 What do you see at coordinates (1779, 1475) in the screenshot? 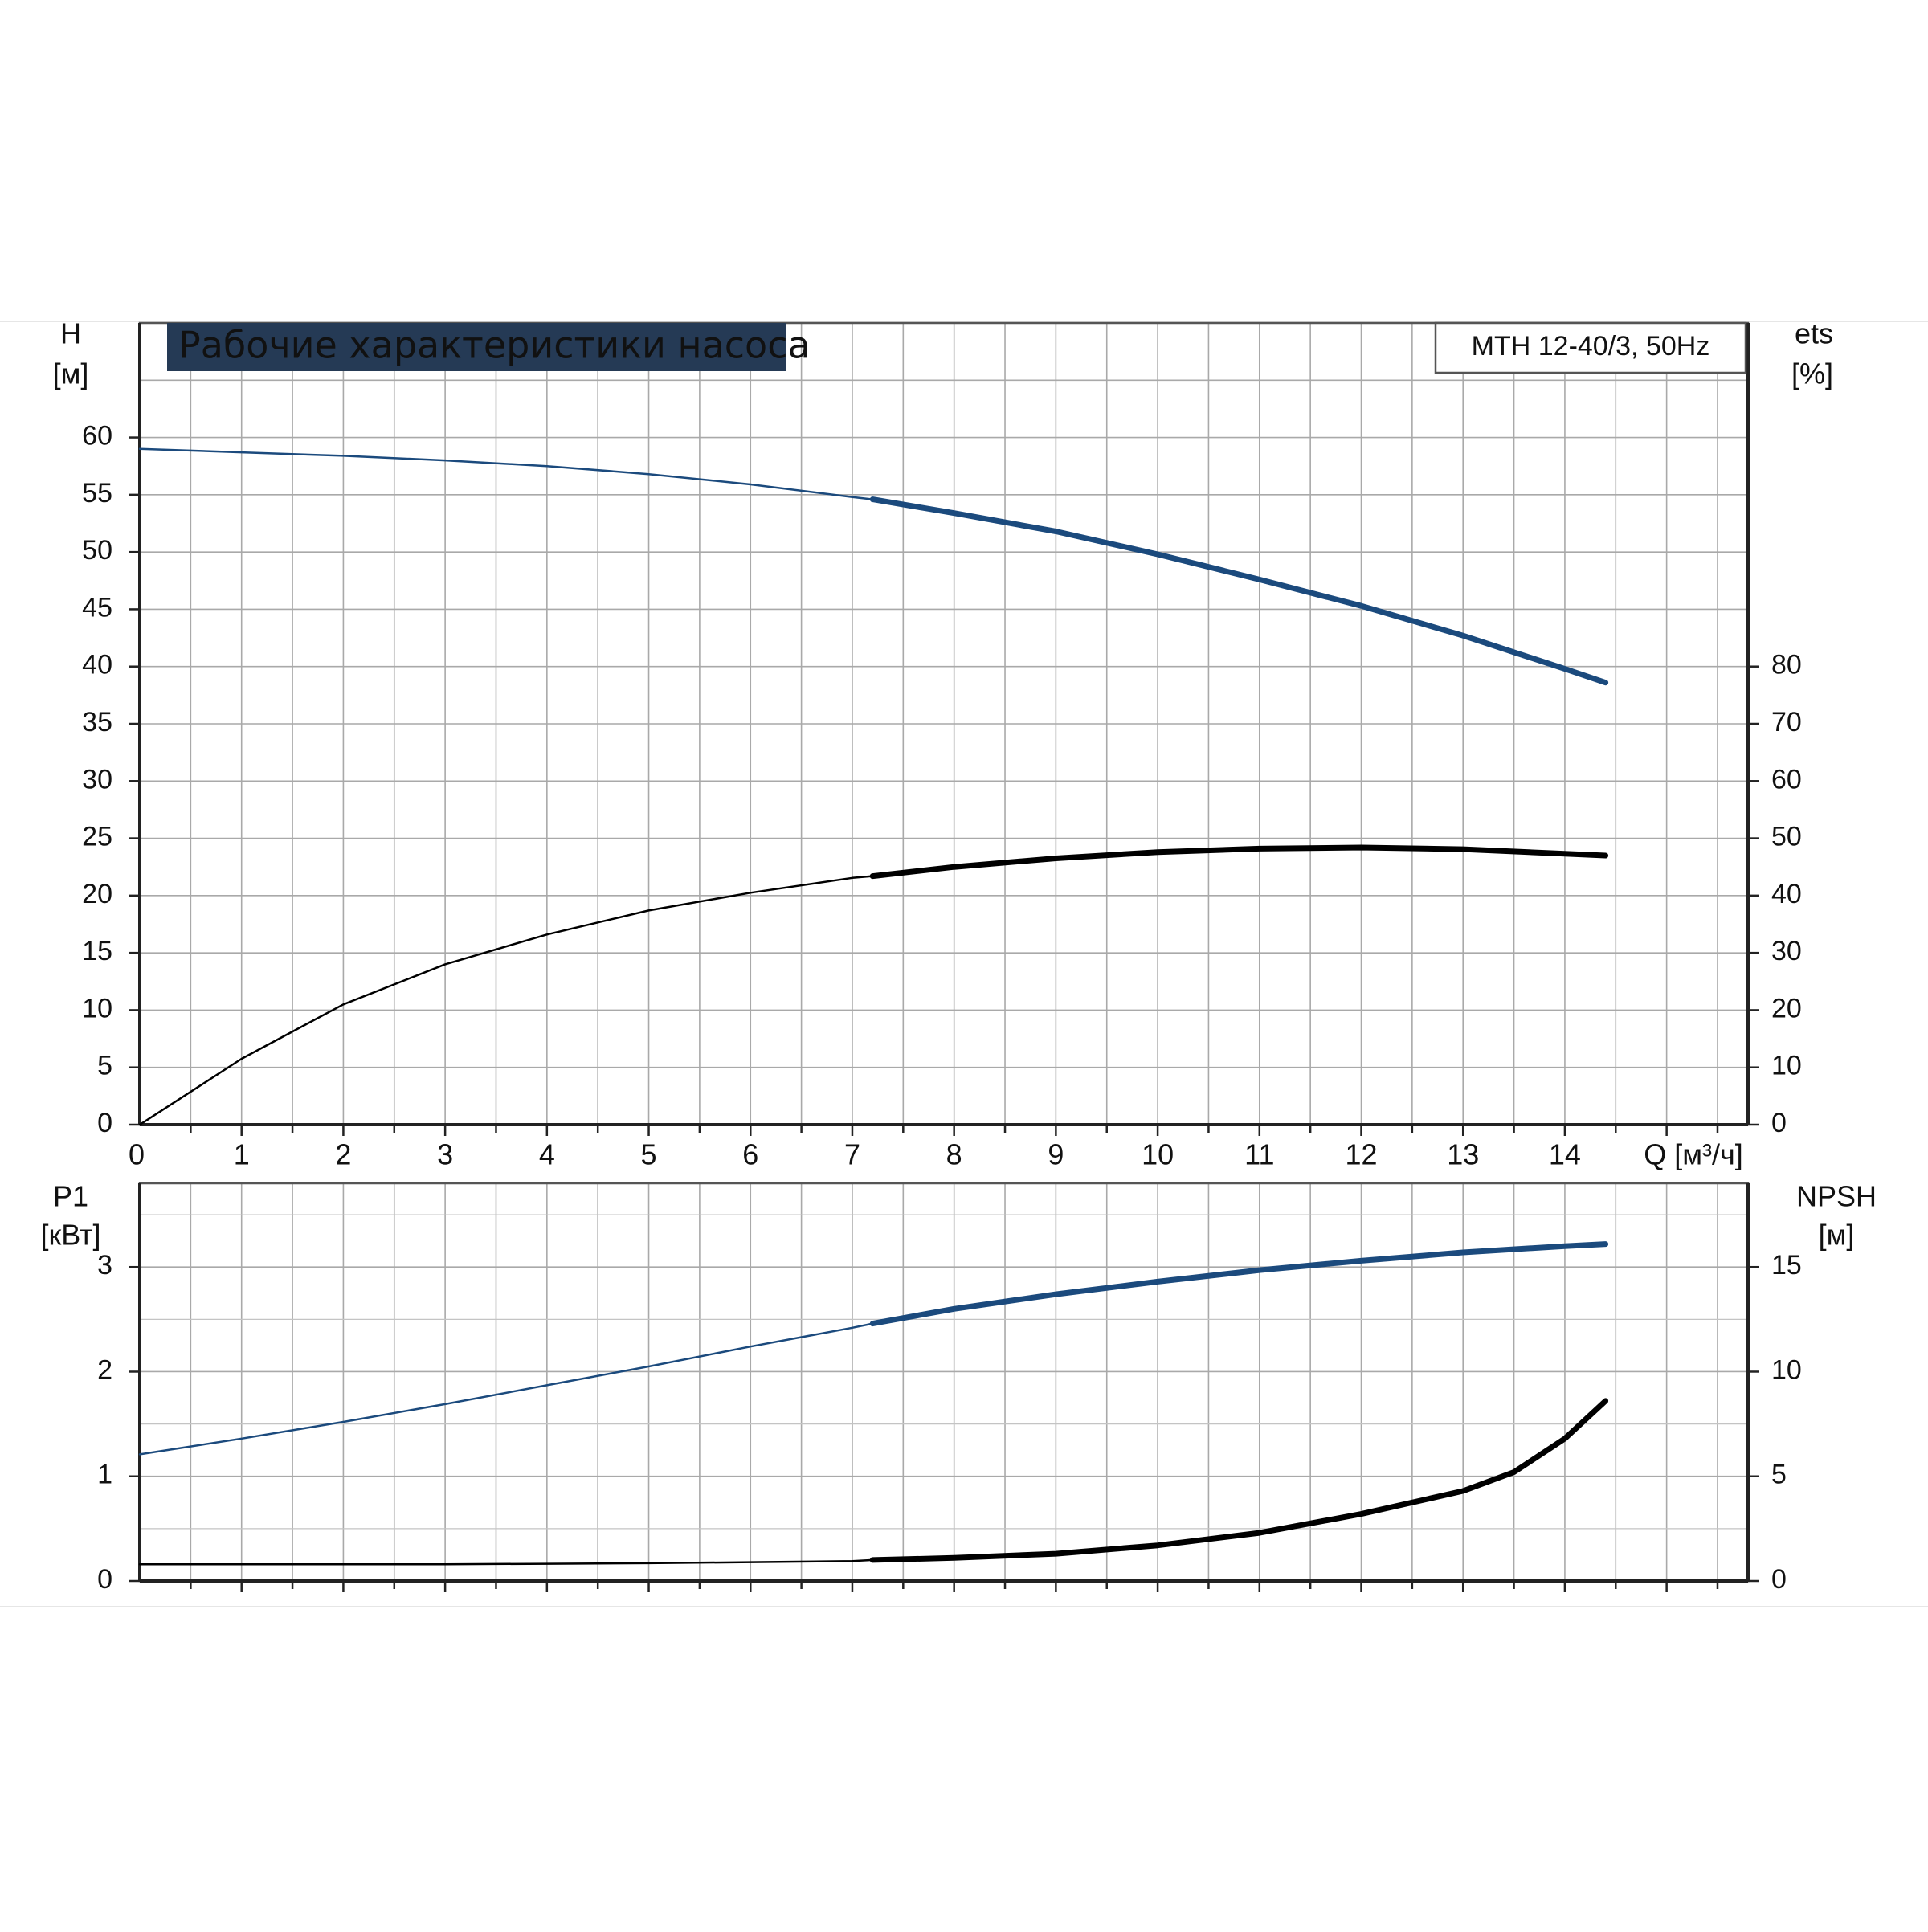
I see `bottom-y-right-tick-label: 5` at bounding box center [1779, 1475].